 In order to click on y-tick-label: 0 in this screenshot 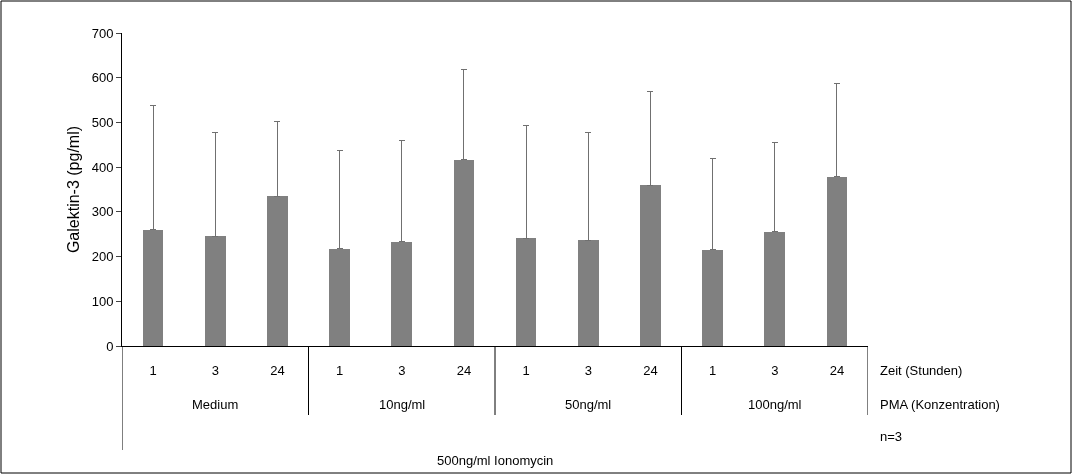, I will do `click(110, 346)`.